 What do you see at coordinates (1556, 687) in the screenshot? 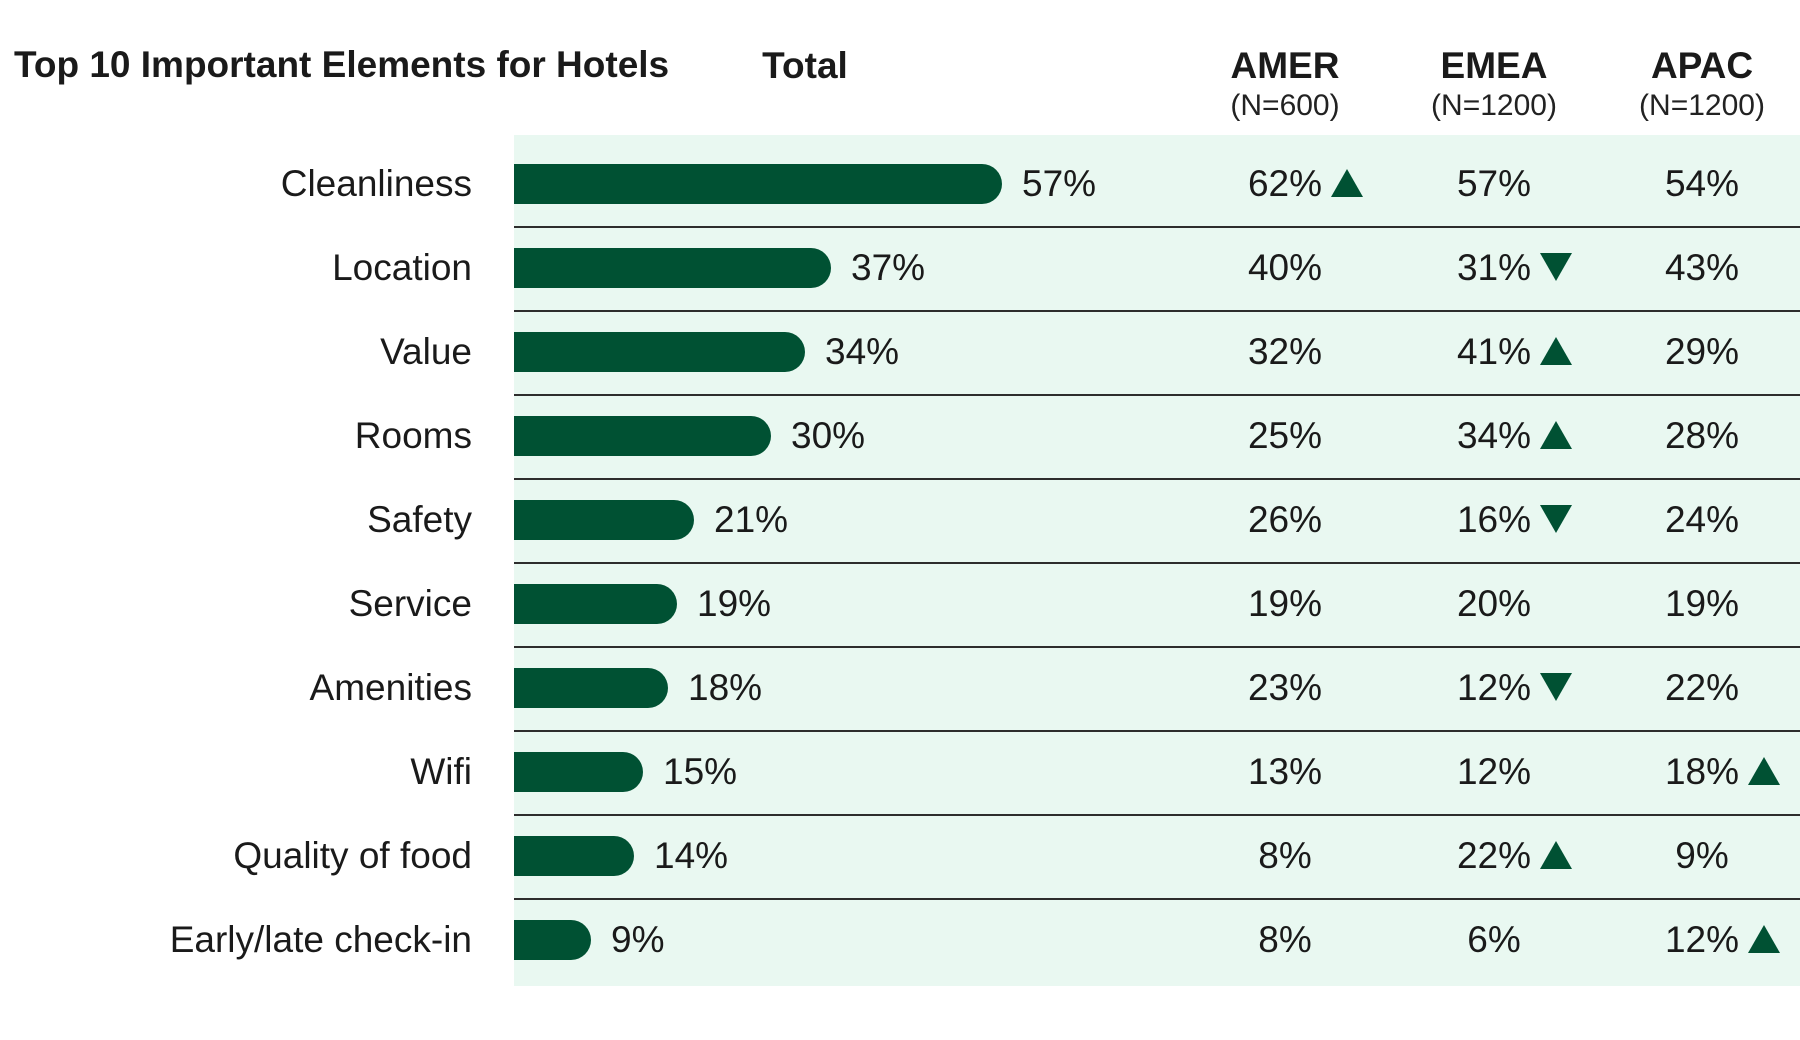
I see `emea-down-arrow-icon-amenities` at bounding box center [1556, 687].